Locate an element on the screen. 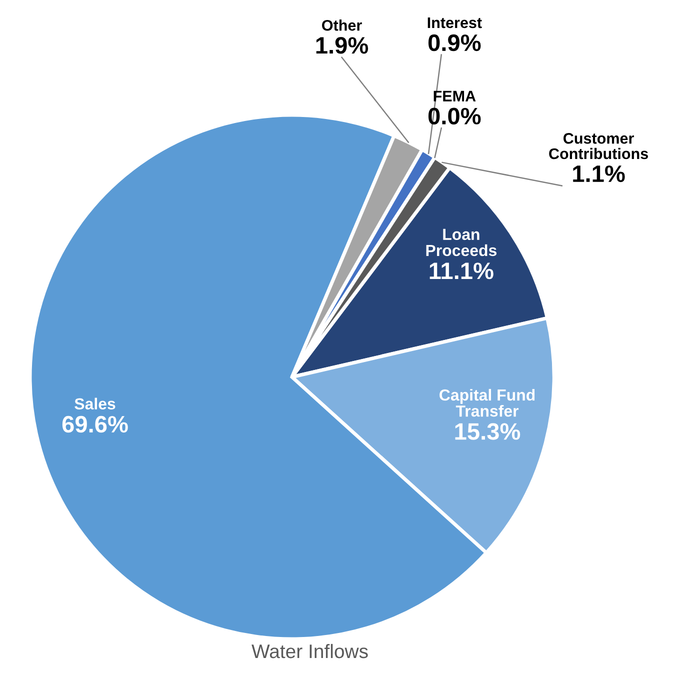  data-label: 11.1% is located at coordinates (462, 271).